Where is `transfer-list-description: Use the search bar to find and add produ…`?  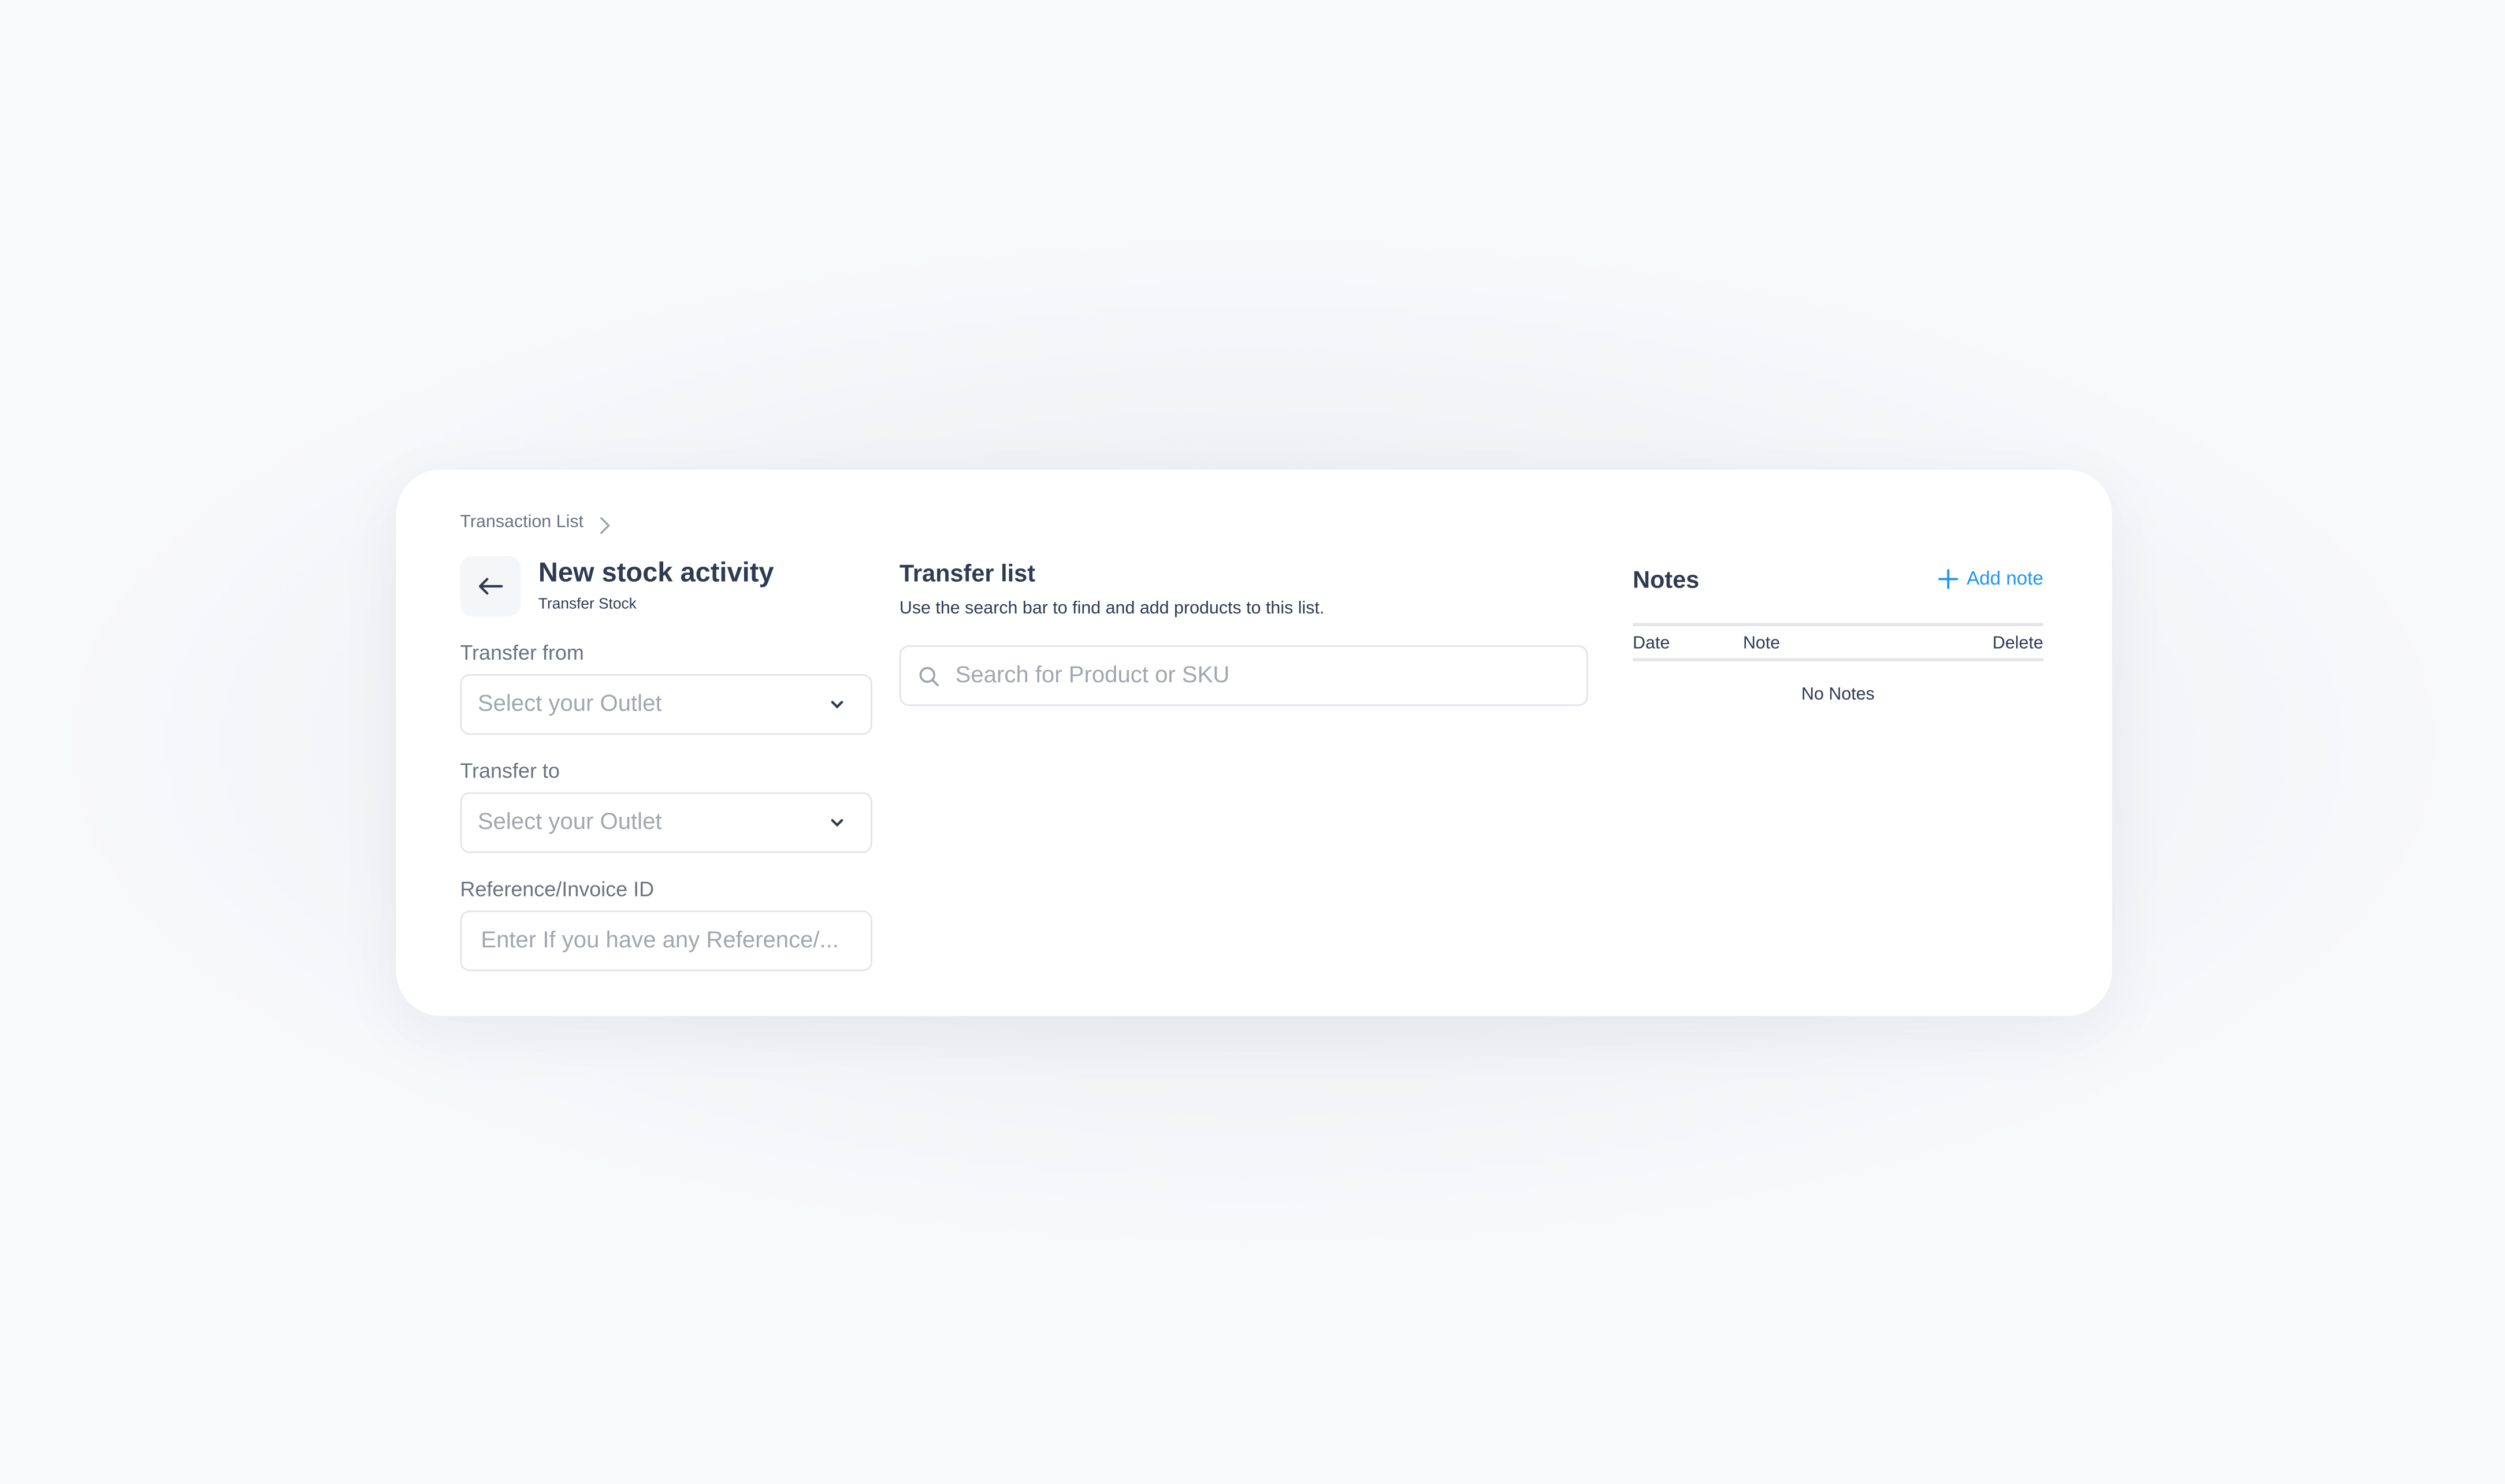
transfer-list-description: Use the search bar to find and add produ… is located at coordinates (1112, 608).